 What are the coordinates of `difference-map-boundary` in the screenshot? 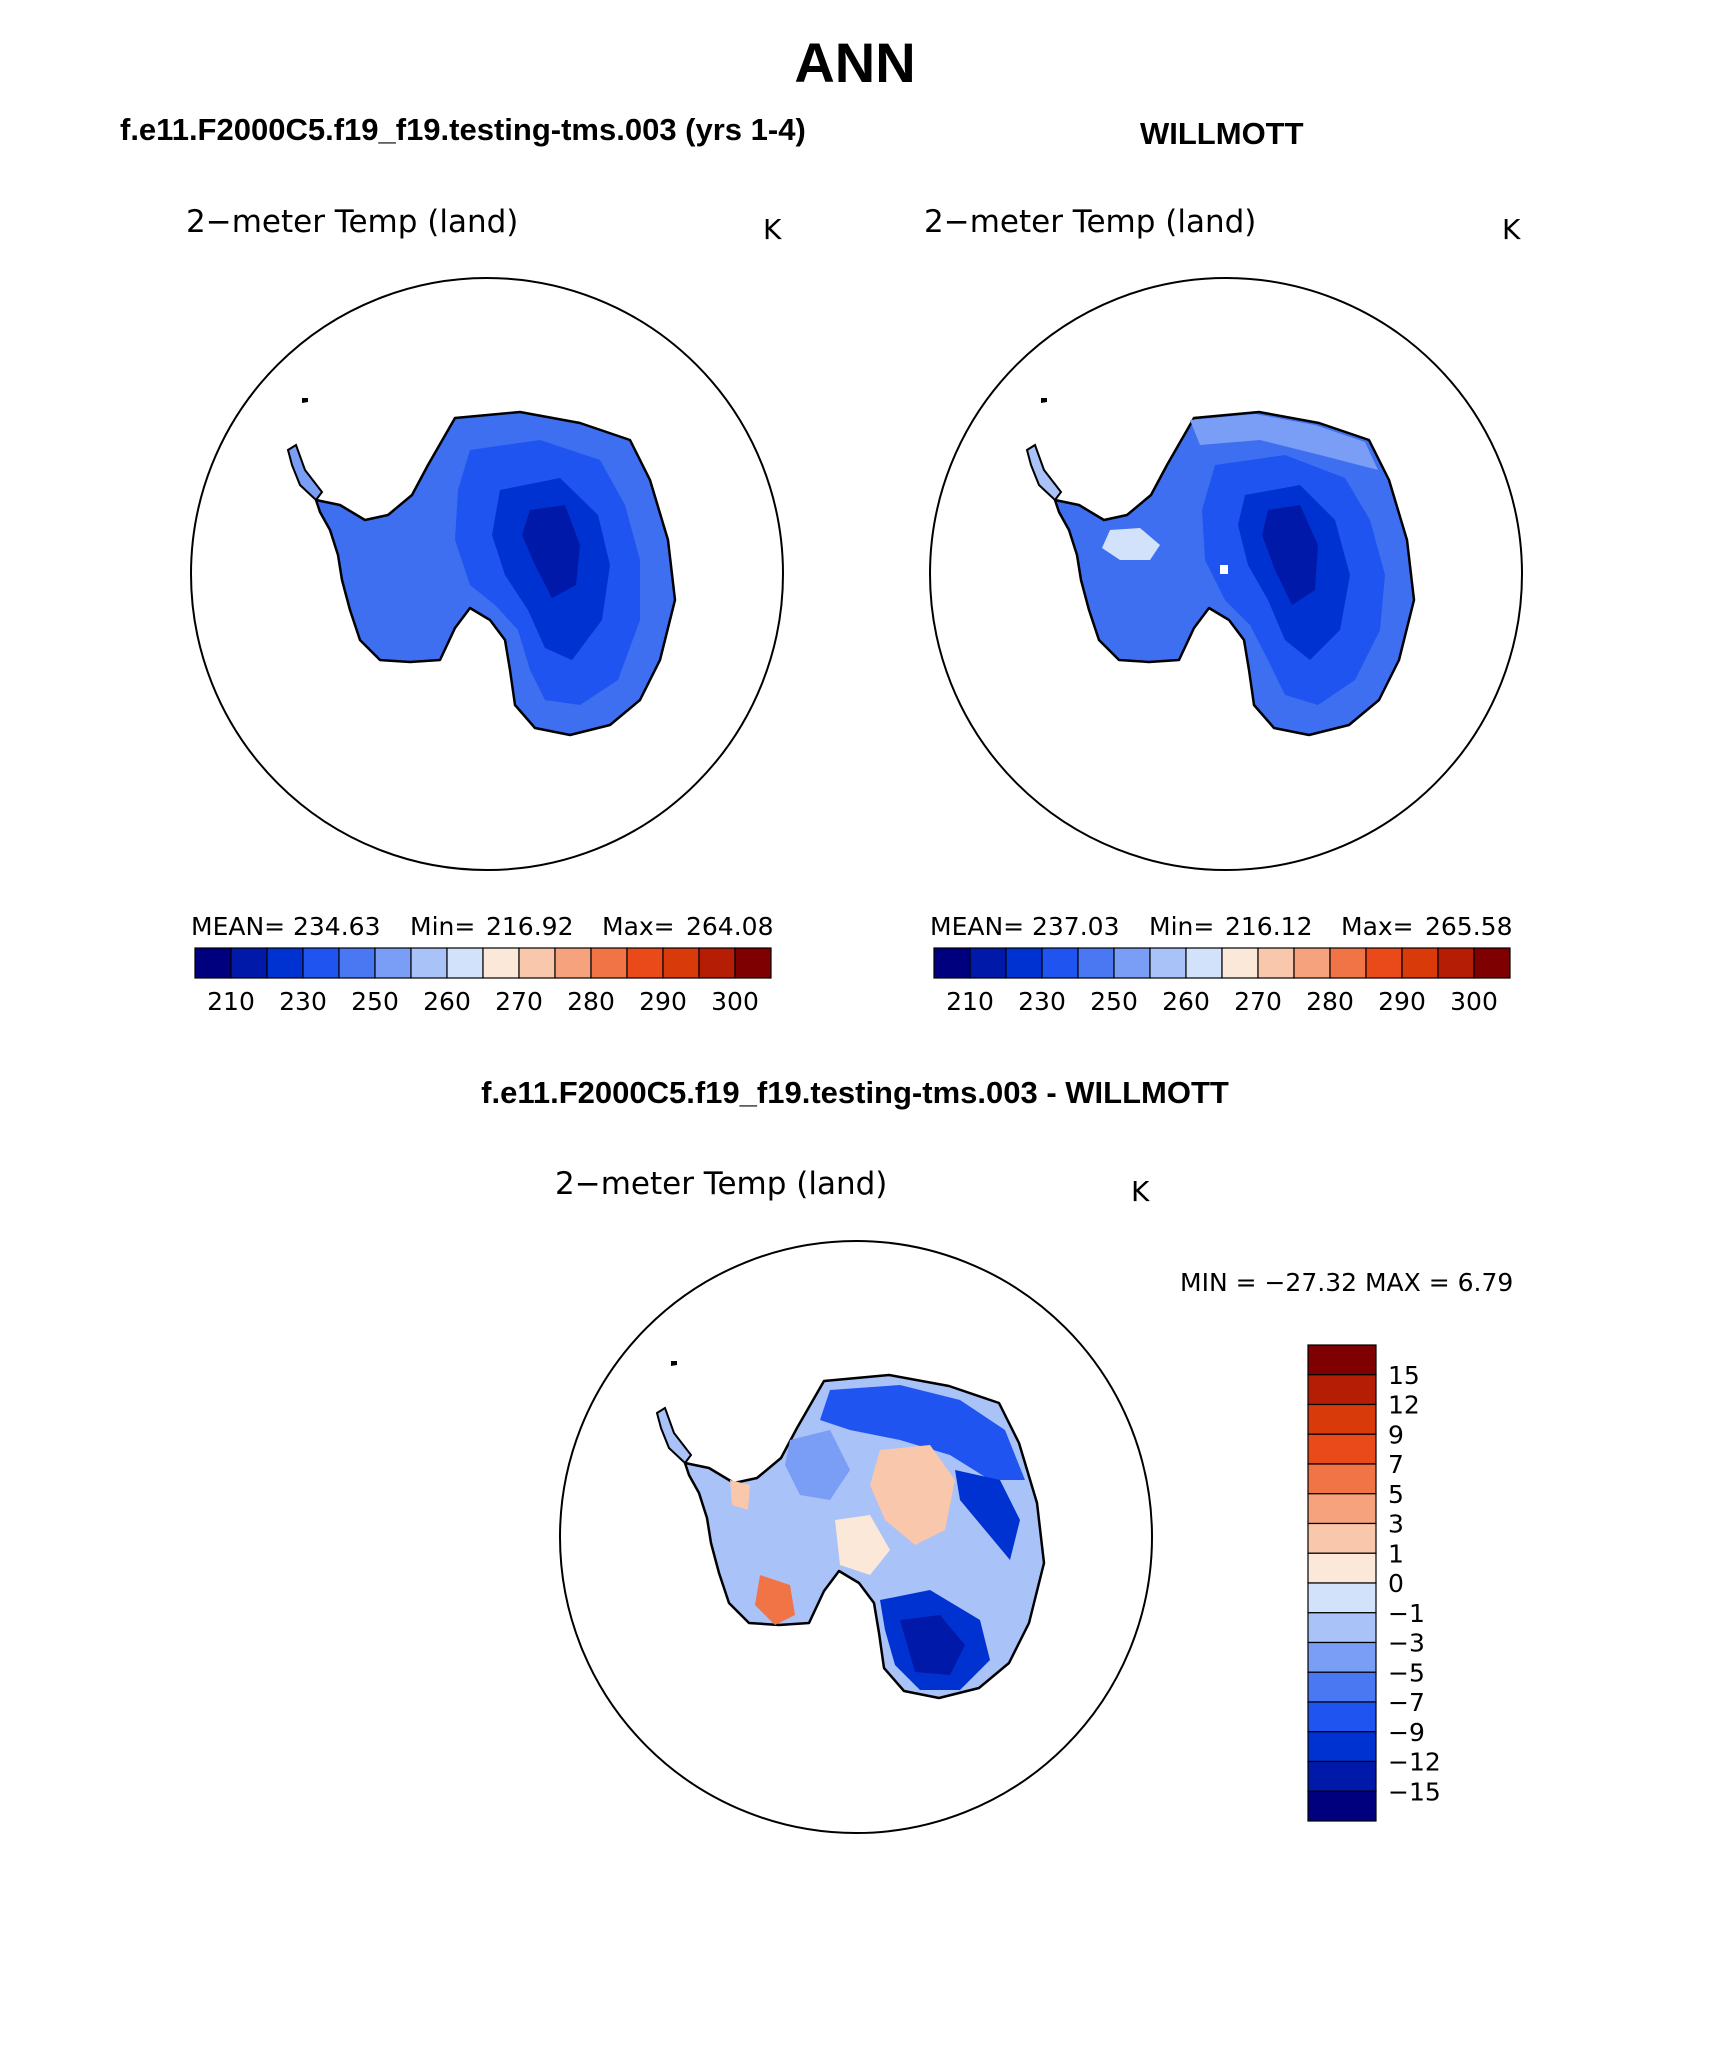 It's located at (856, 1537).